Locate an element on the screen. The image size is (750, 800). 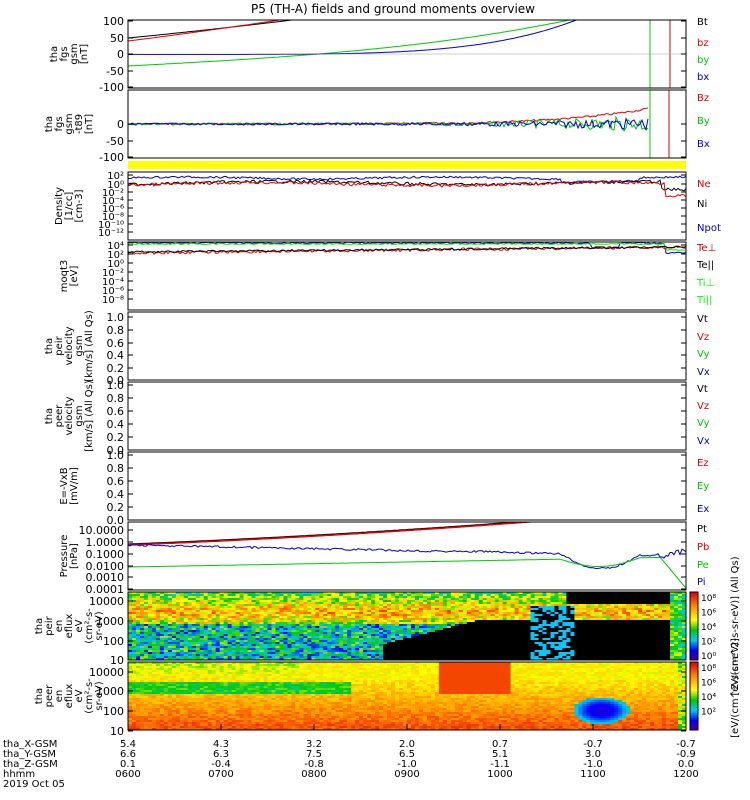
legend-Vz: Vz is located at coordinates (703, 337).